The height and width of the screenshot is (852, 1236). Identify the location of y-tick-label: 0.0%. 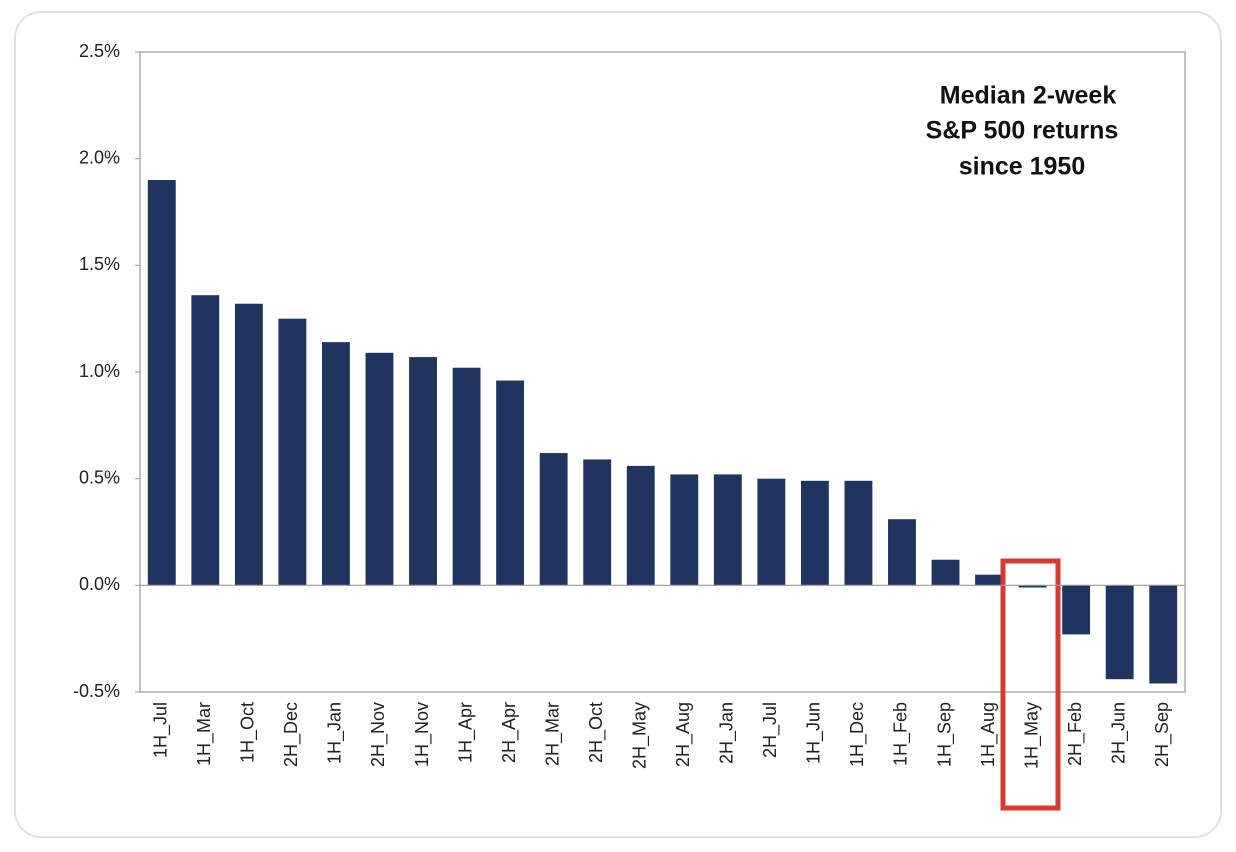
(99, 584).